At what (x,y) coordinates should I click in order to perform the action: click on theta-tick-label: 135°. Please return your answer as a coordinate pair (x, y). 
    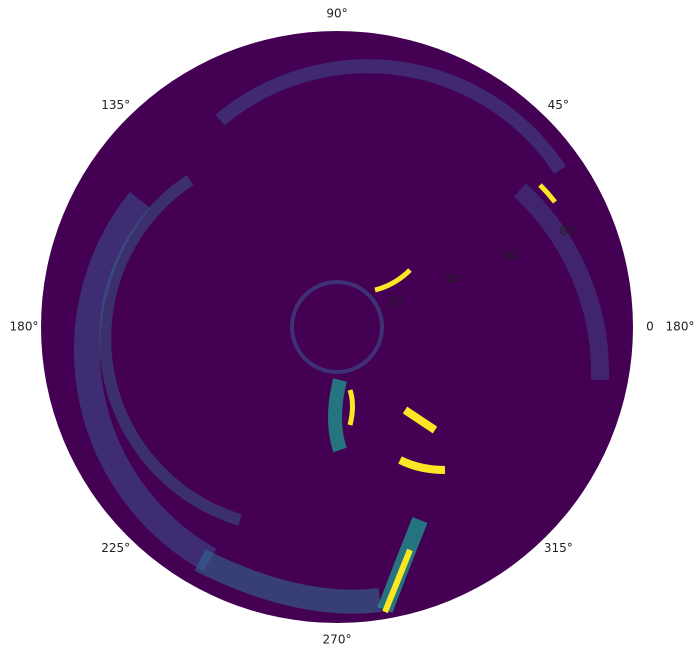
    Looking at the image, I should click on (115, 105).